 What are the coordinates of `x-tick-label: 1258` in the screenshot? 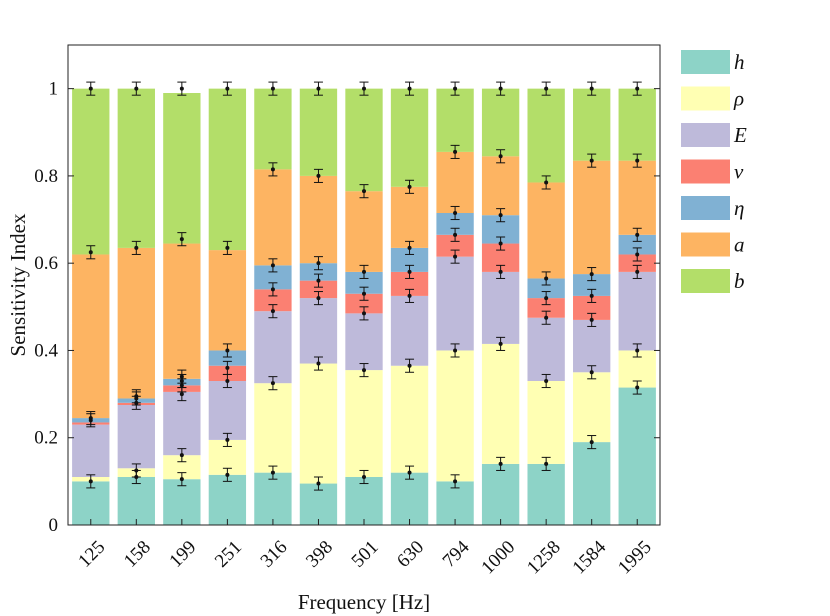 It's located at (544, 558).